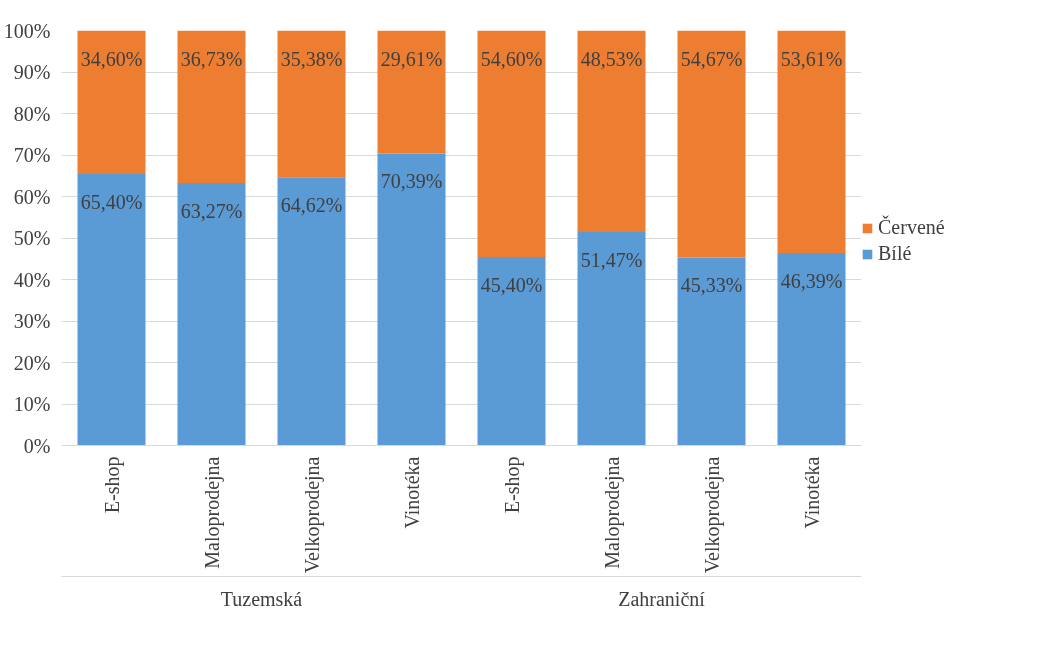 Image resolution: width=1053 pixels, height=664 pixels. What do you see at coordinates (411, 181) in the screenshot?
I see `data-label: 70,39%` at bounding box center [411, 181].